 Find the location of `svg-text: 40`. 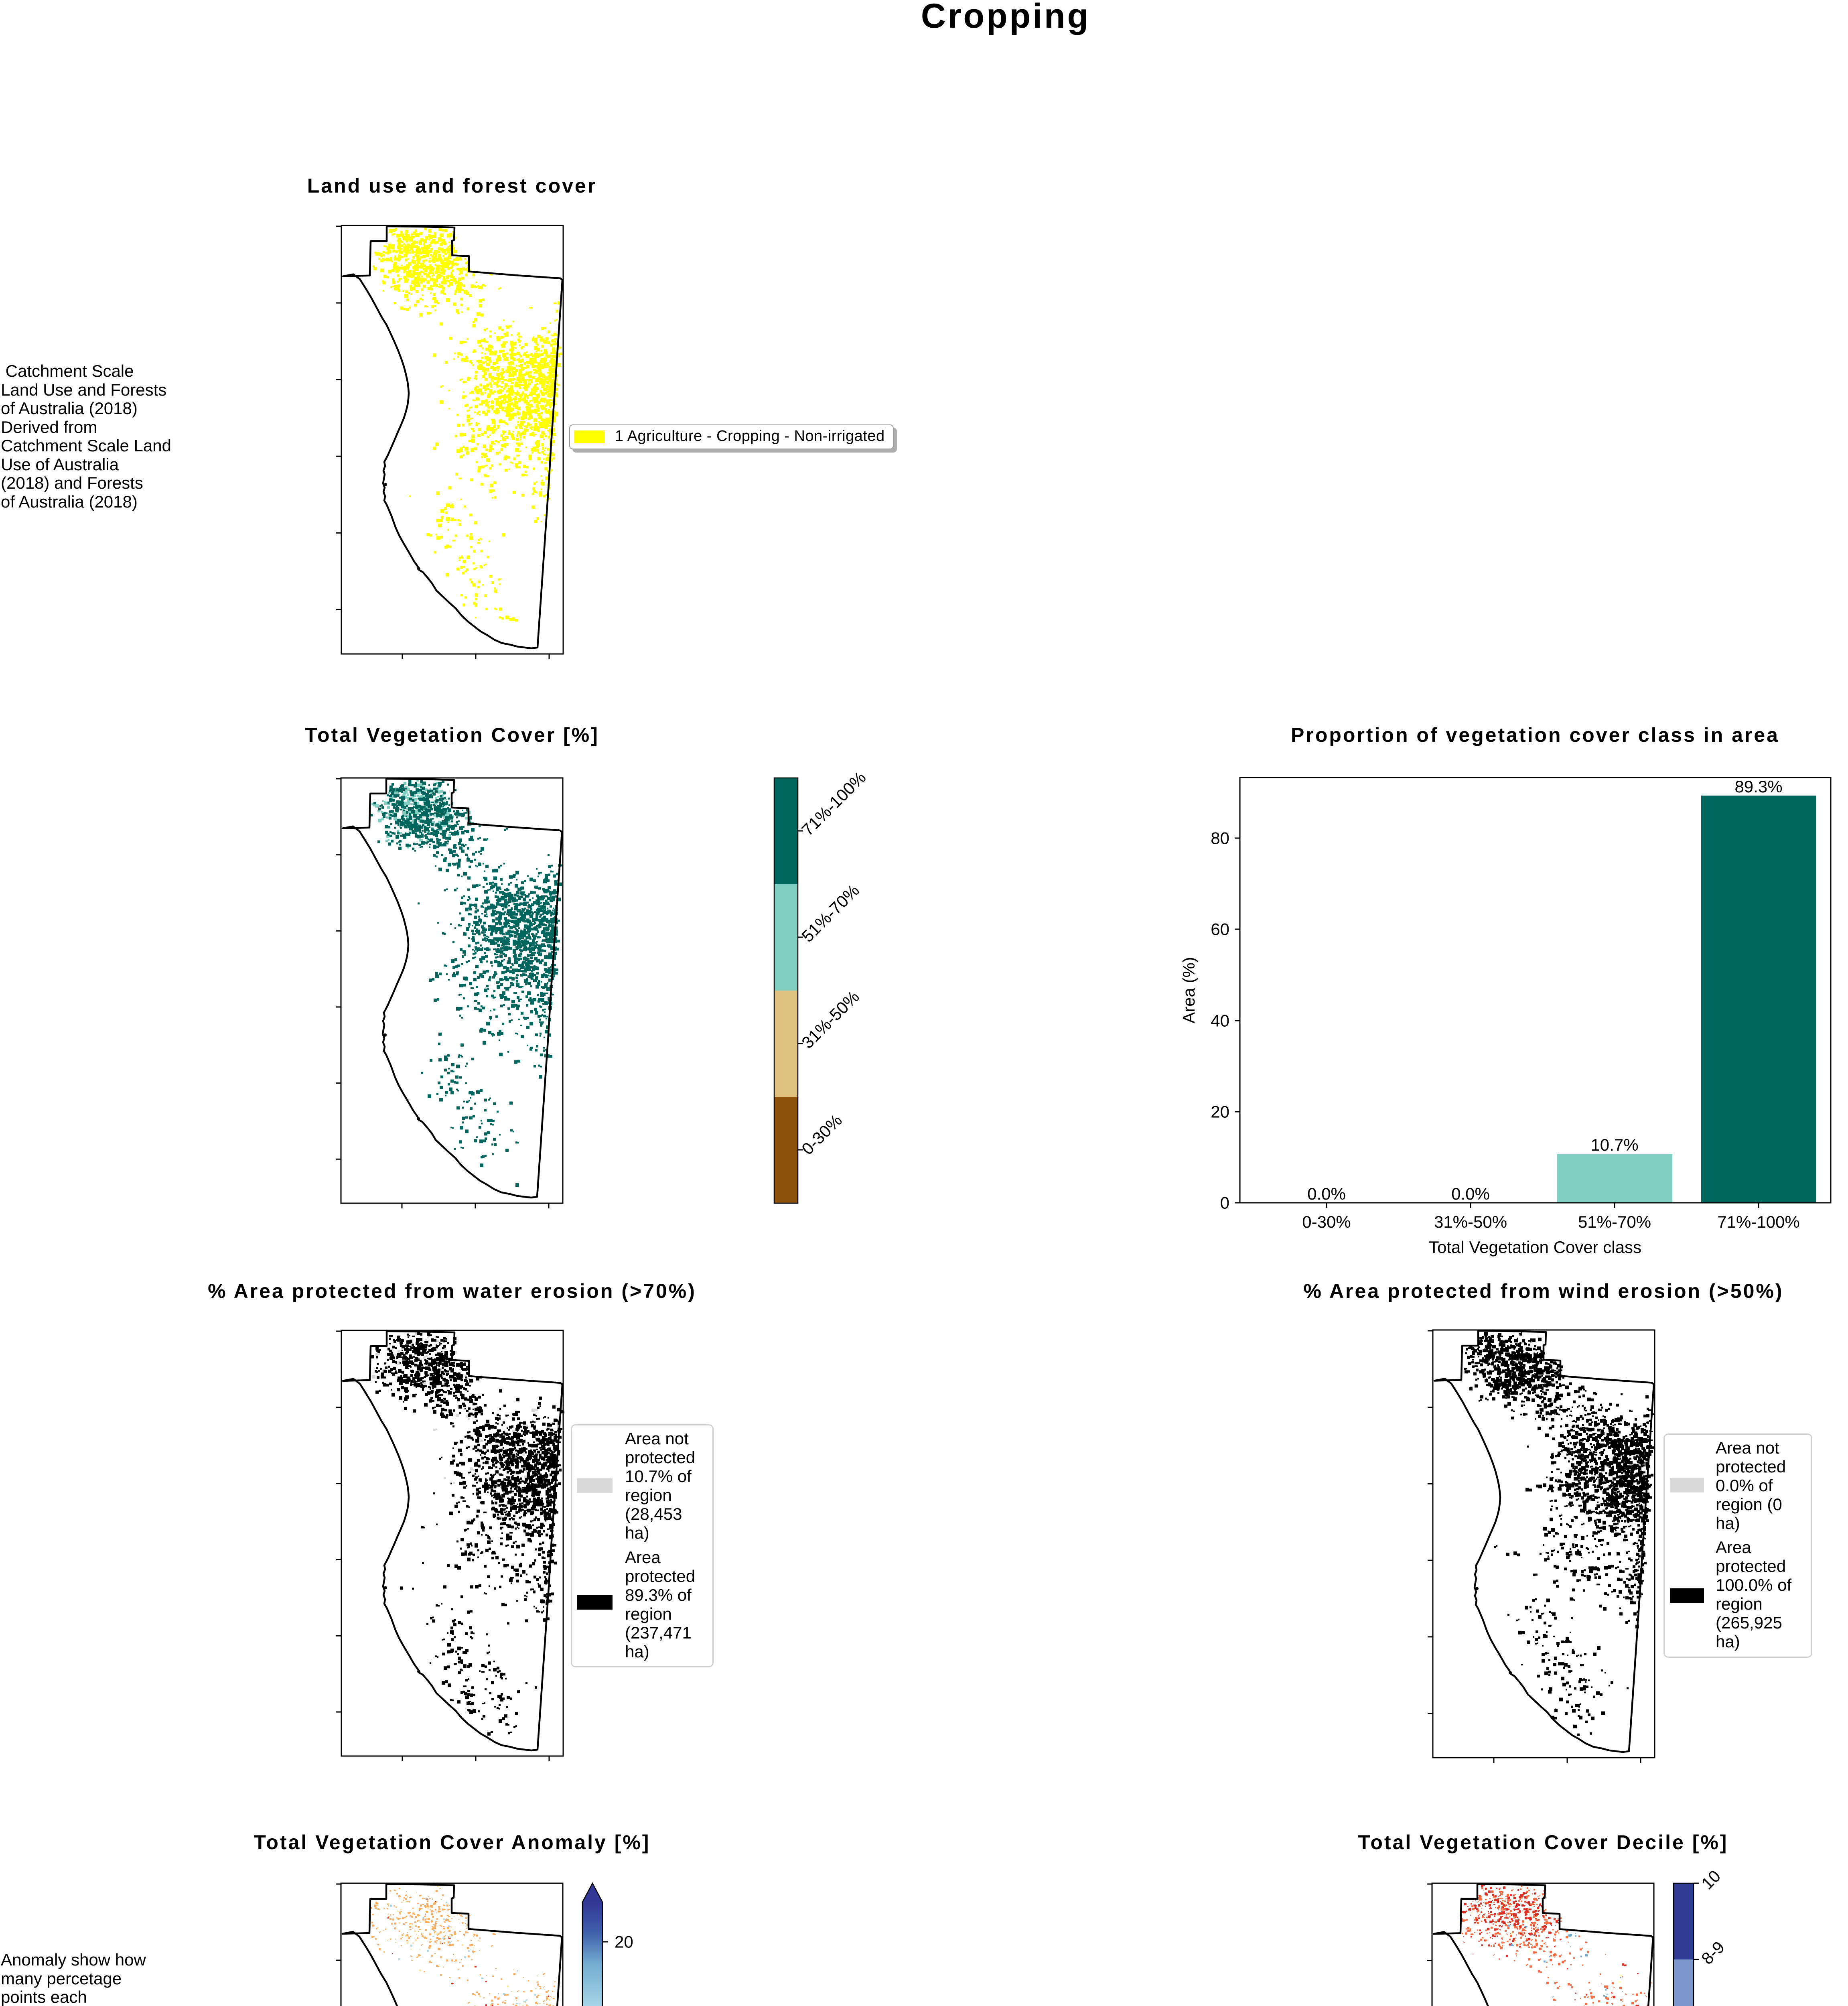

svg-text: 40 is located at coordinates (1220, 1020).